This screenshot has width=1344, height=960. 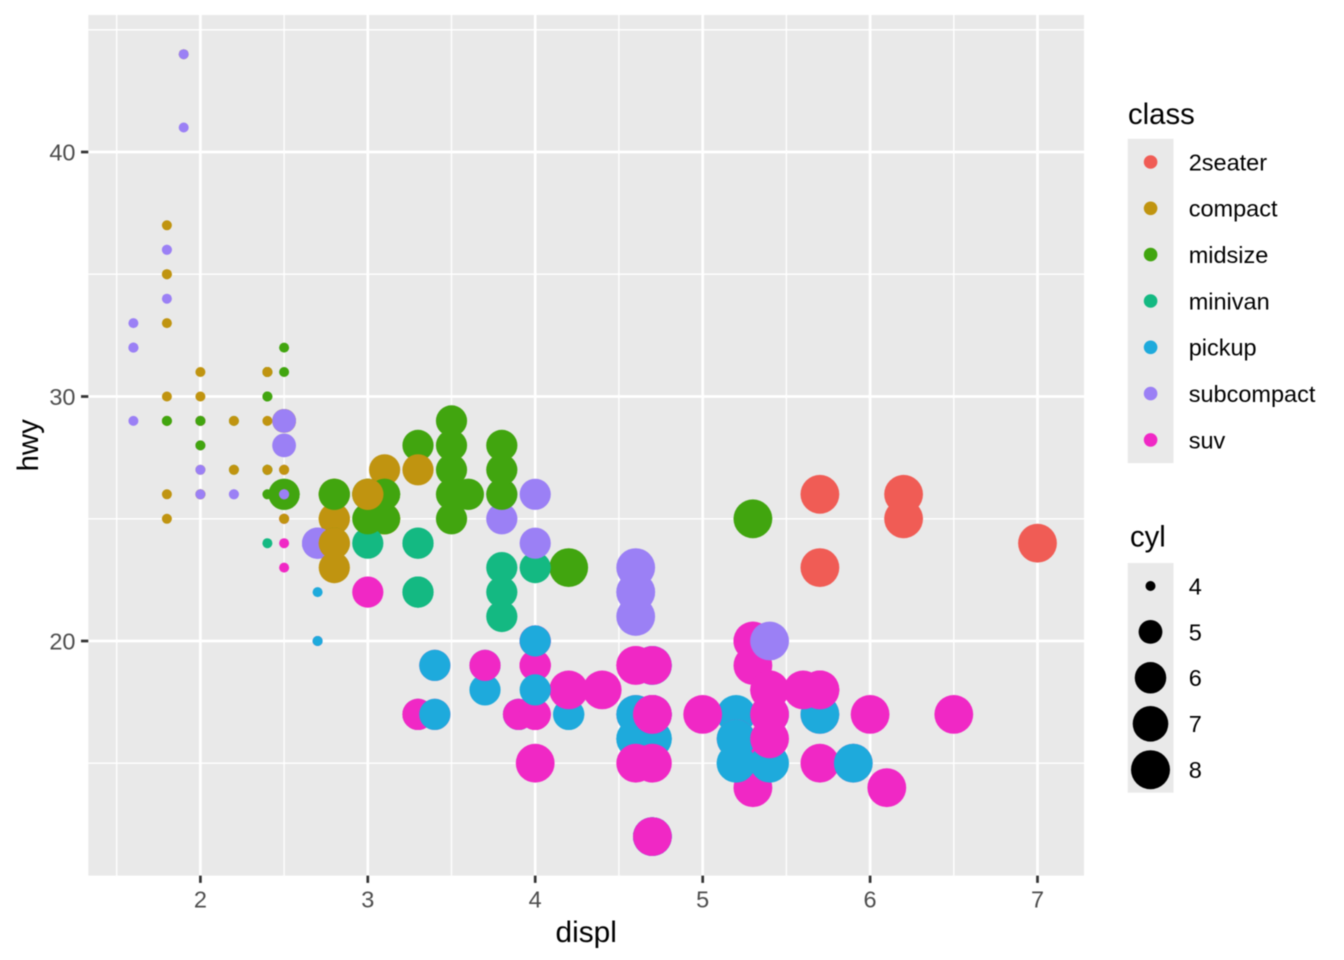 What do you see at coordinates (367, 900) in the screenshot?
I see `svg-text: 3` at bounding box center [367, 900].